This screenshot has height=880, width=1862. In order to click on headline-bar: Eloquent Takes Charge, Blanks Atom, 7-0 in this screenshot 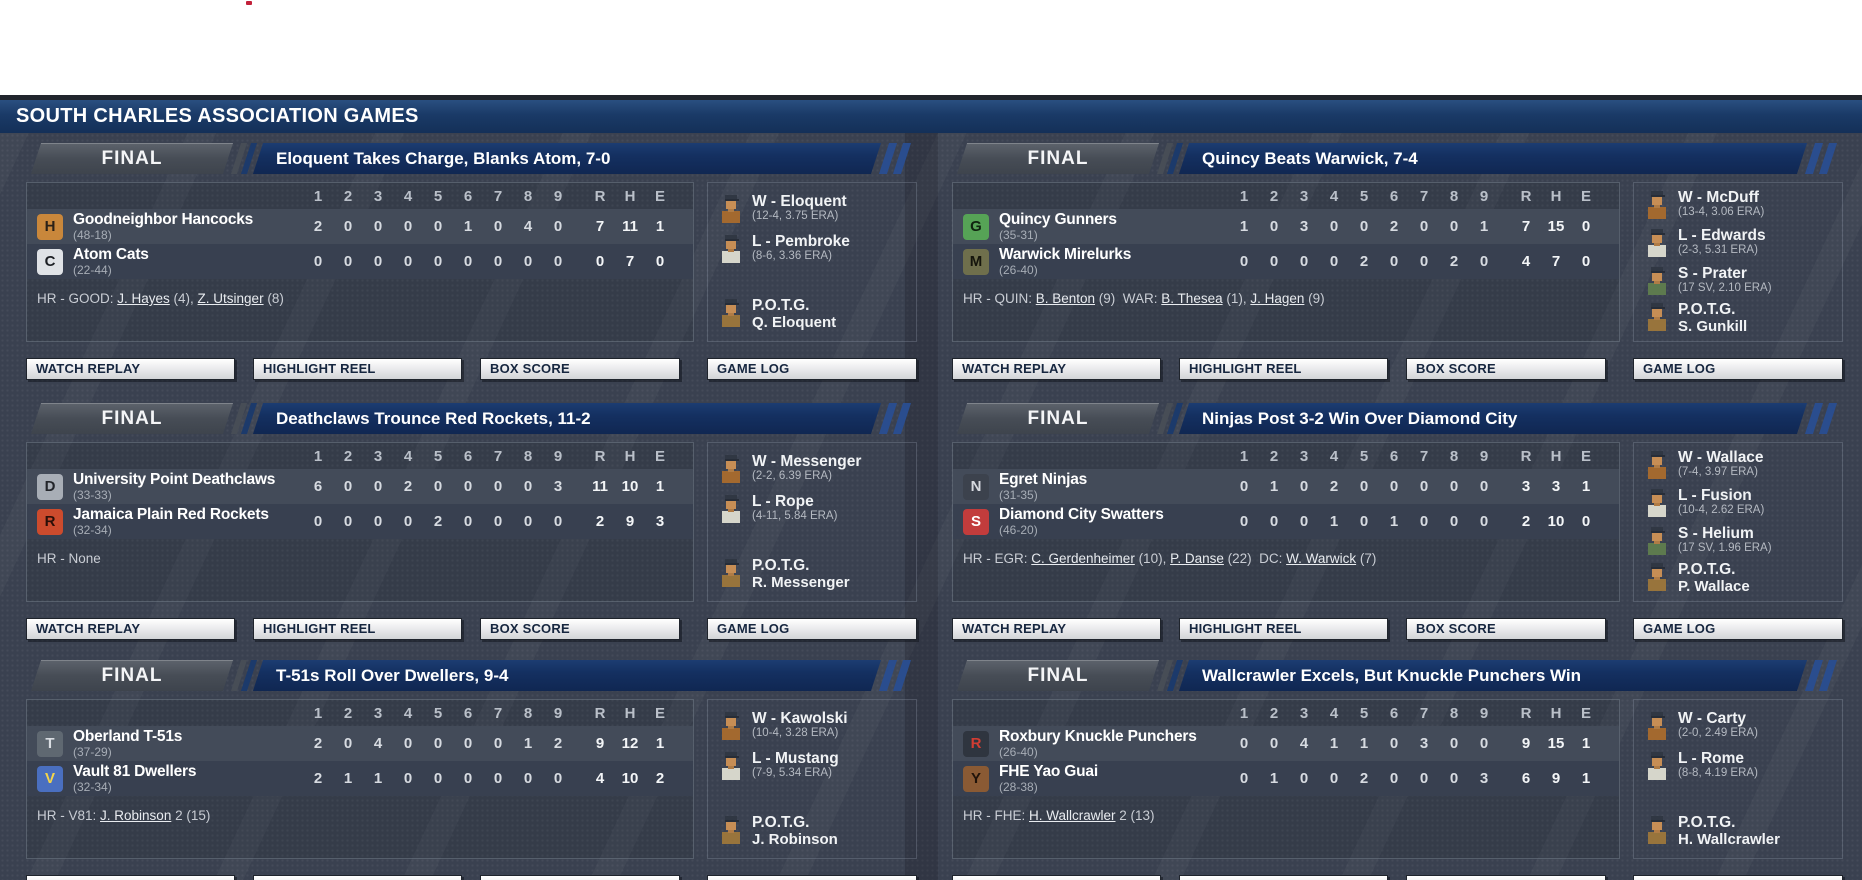, I will do `click(567, 158)`.